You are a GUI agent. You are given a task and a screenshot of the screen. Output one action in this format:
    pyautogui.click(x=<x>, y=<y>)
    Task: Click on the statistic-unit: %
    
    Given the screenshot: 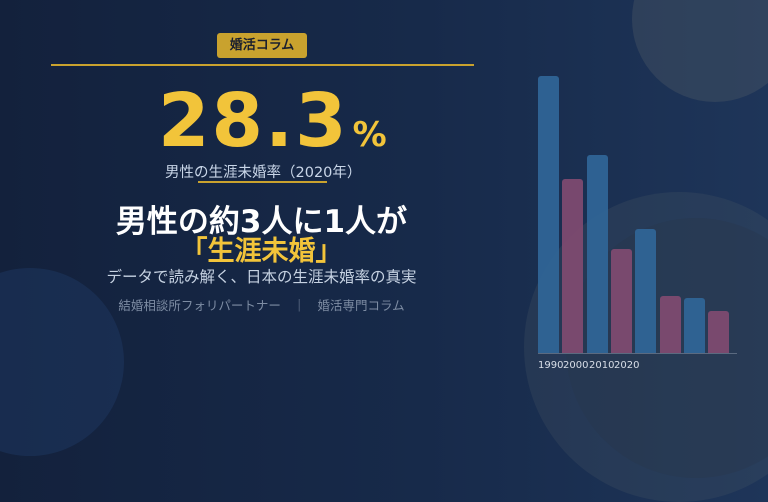 What is the action you would take?
    pyautogui.click(x=369, y=135)
    